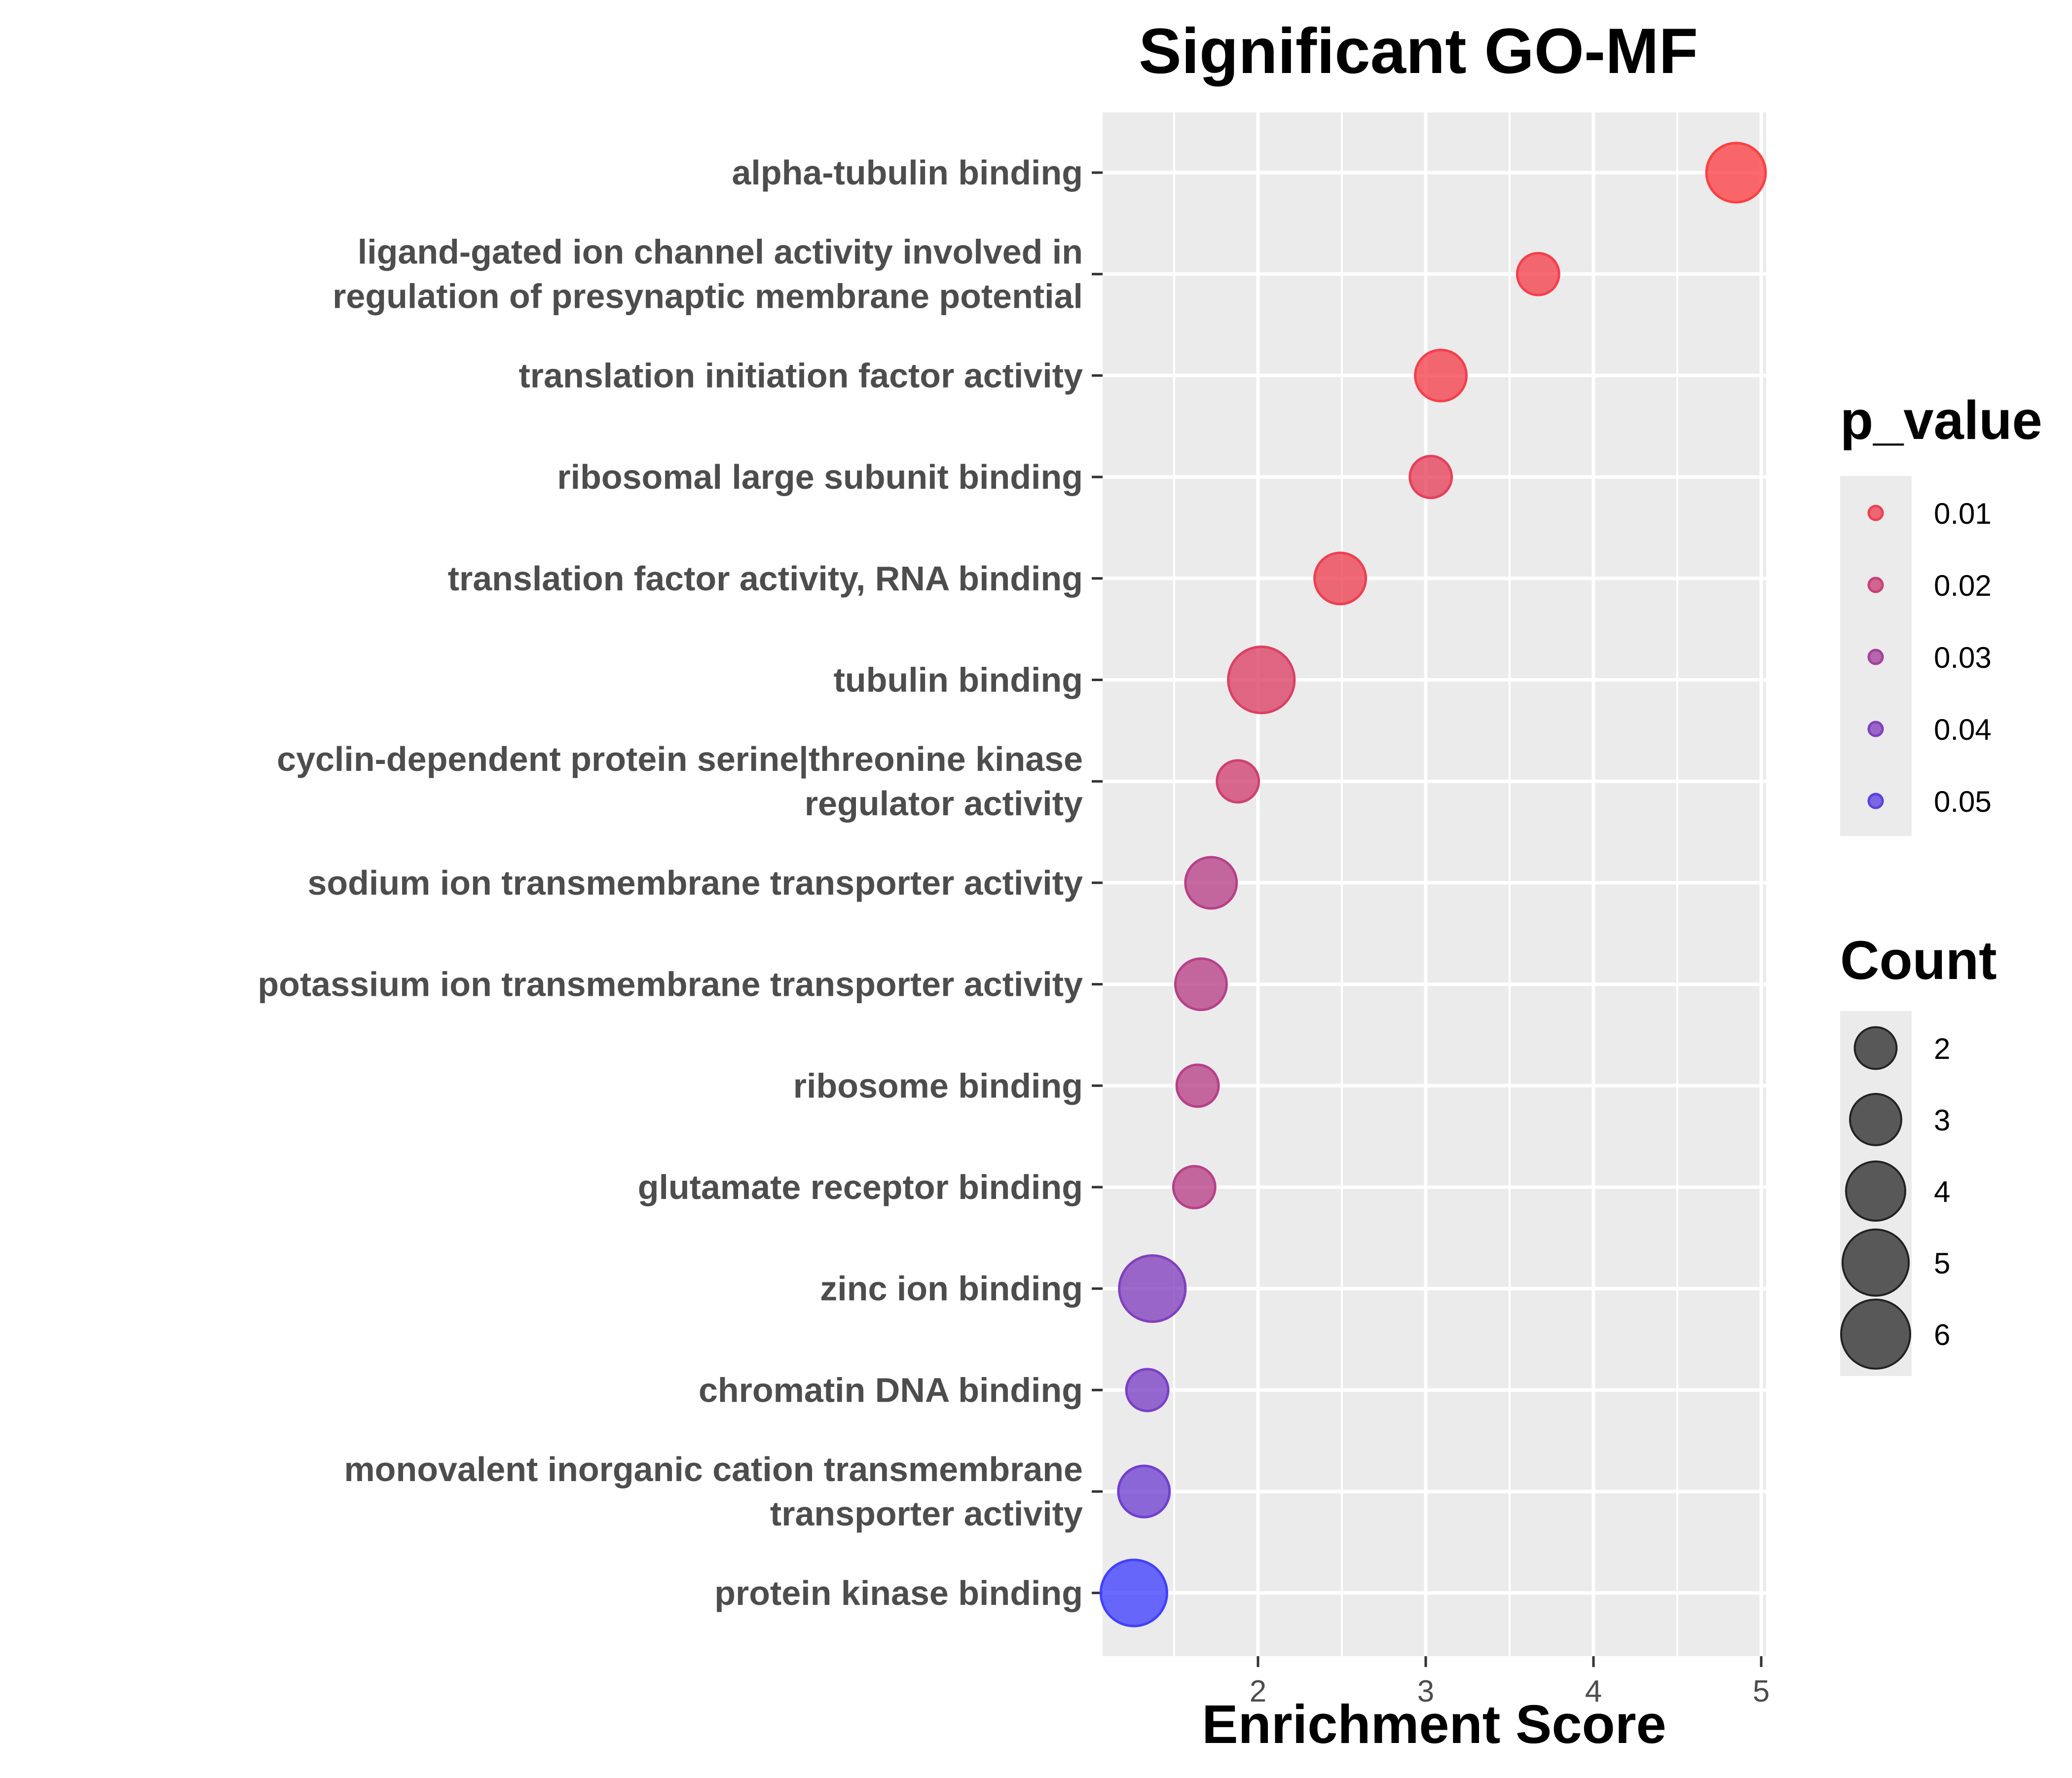 The height and width of the screenshot is (1778, 2072). Describe the element at coordinates (1941, 613) in the screenshot. I see `legend-p-value: p_value 0.01 0.02 0.03 0.04 0.05` at that location.